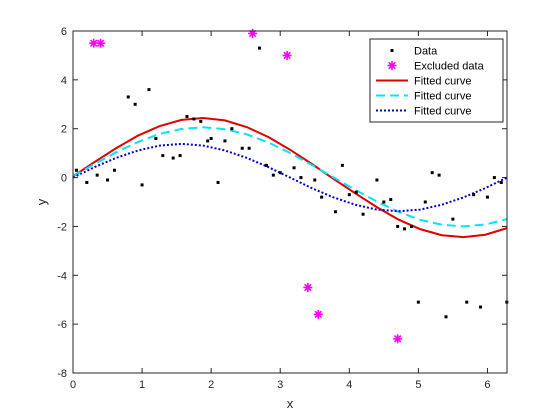  What do you see at coordinates (142, 385) in the screenshot?
I see `x-tick-label: 1` at bounding box center [142, 385].